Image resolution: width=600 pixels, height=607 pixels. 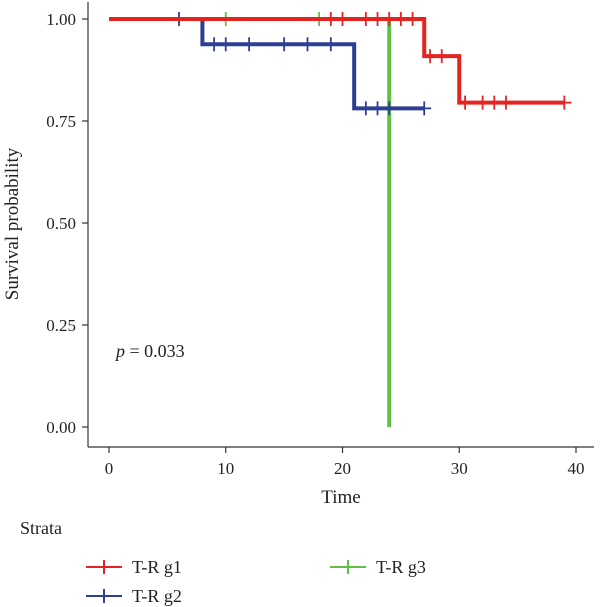 I want to click on legend-item: T-R g2, so click(x=134, y=596).